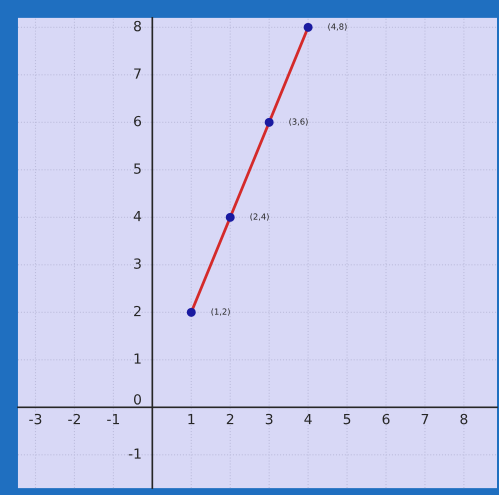  Describe the element at coordinates (337, 27) in the screenshot. I see `annotation: (4,8)` at that location.